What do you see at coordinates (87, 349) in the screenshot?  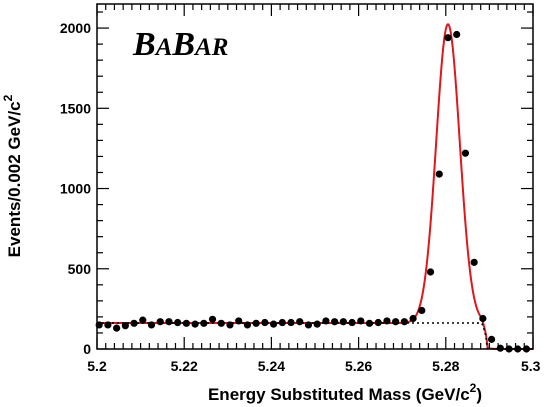 I see `y-tick-label: 0` at bounding box center [87, 349].